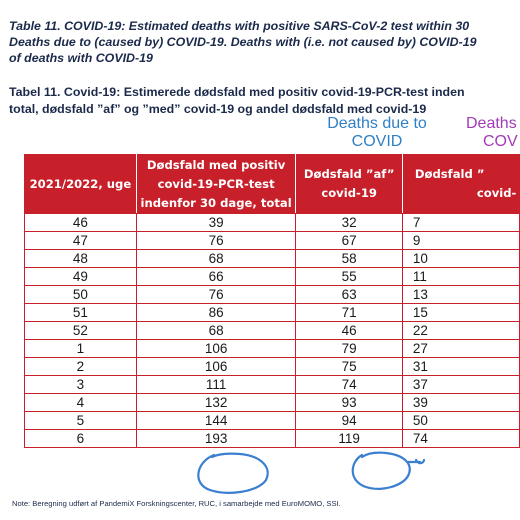 Image resolution: width=520 pixels, height=520 pixels. What do you see at coordinates (500, 141) in the screenshot?
I see `annotation-purple-line-2: COV` at bounding box center [500, 141].